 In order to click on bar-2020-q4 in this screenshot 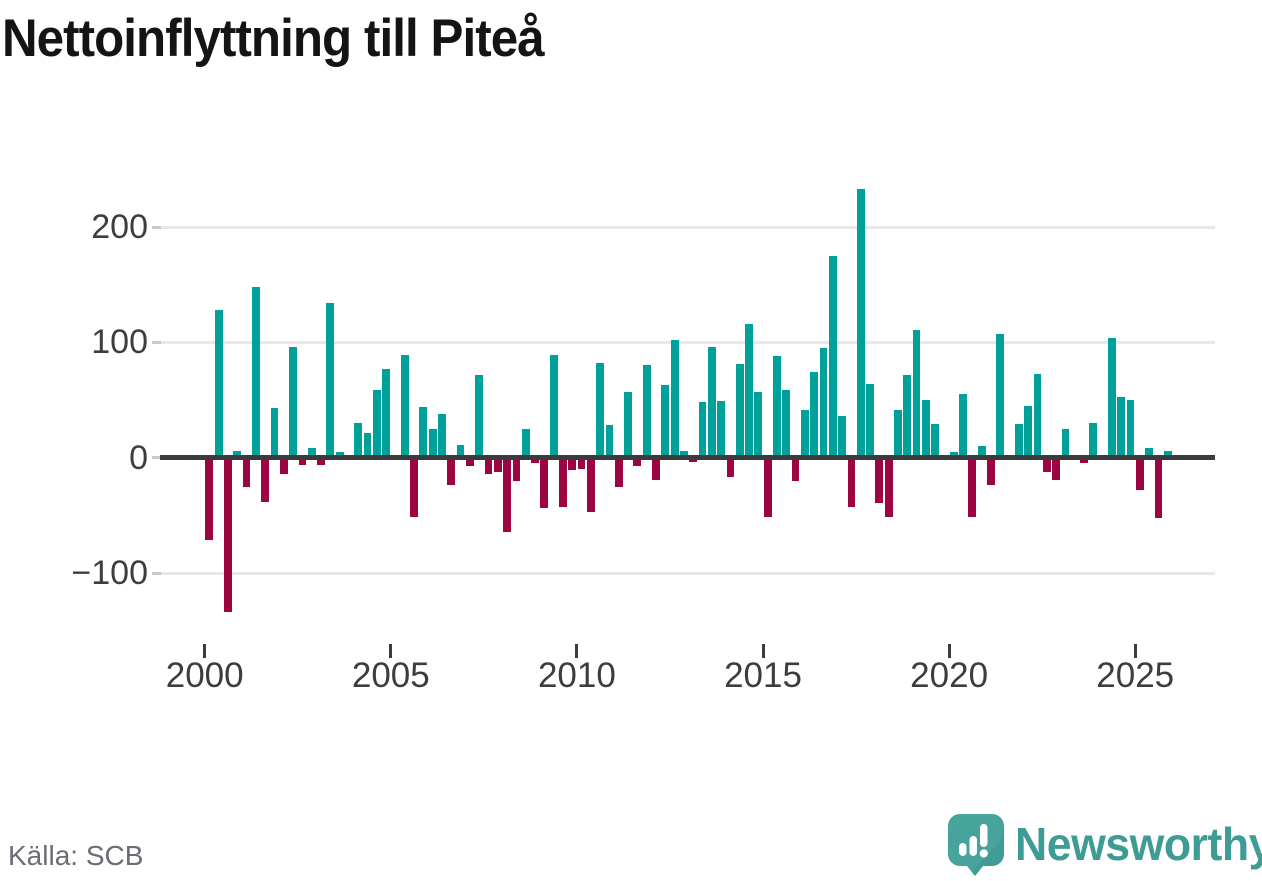, I will do `click(981, 452)`.